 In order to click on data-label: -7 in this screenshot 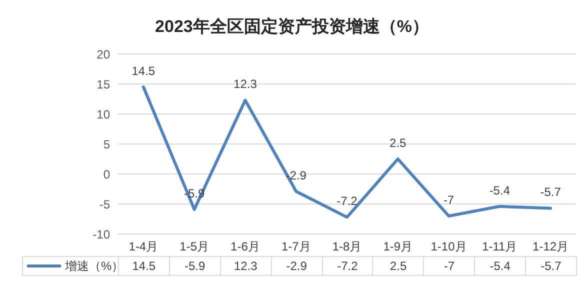, I will do `click(448, 200)`.